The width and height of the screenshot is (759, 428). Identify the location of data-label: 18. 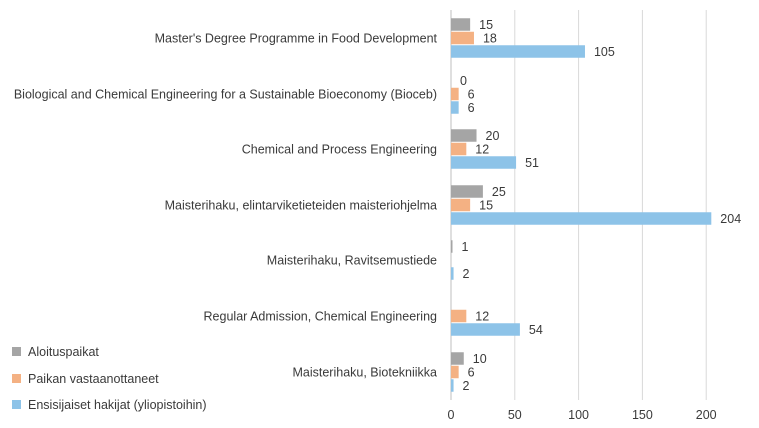
(490, 39).